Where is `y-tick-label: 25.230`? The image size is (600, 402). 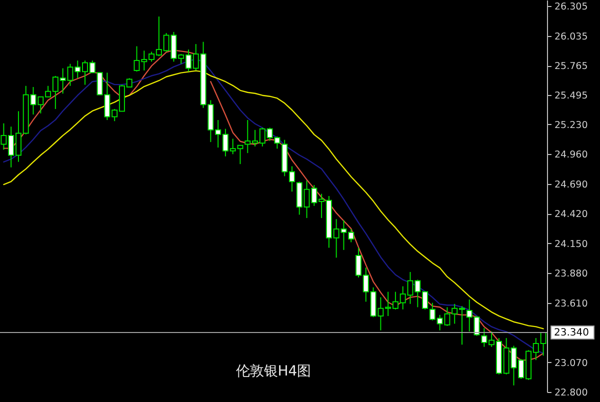
y-tick-label: 25.230 is located at coordinates (571, 125).